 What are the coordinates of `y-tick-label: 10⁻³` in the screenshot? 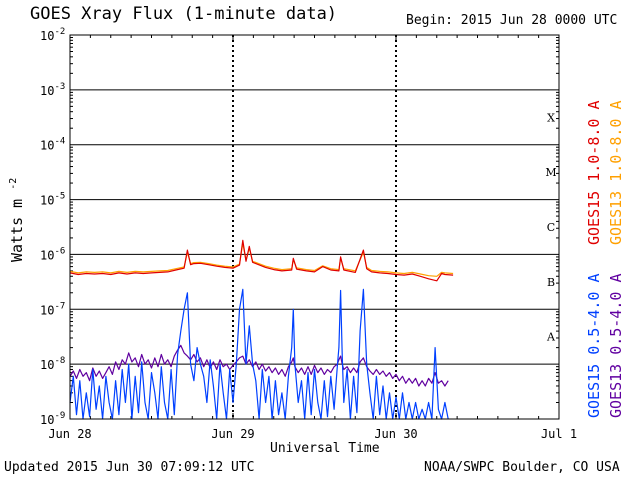 It's located at (52, 90).